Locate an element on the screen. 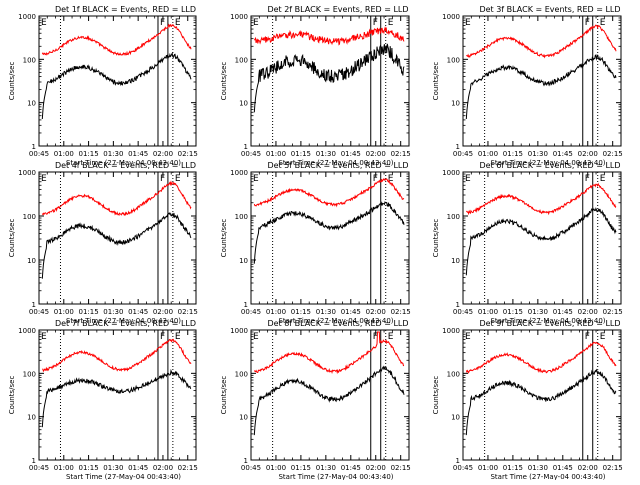  panel-title: Det 8f BLACK = Events, RED = LLD is located at coordinates (337, 323).